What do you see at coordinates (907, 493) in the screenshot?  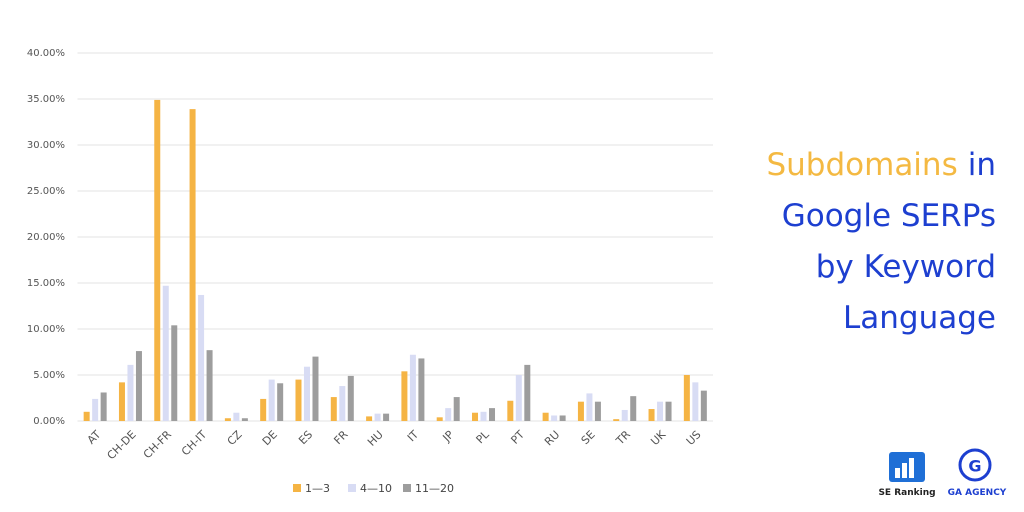 I see `logo-label: SE Ranking` at bounding box center [907, 493].